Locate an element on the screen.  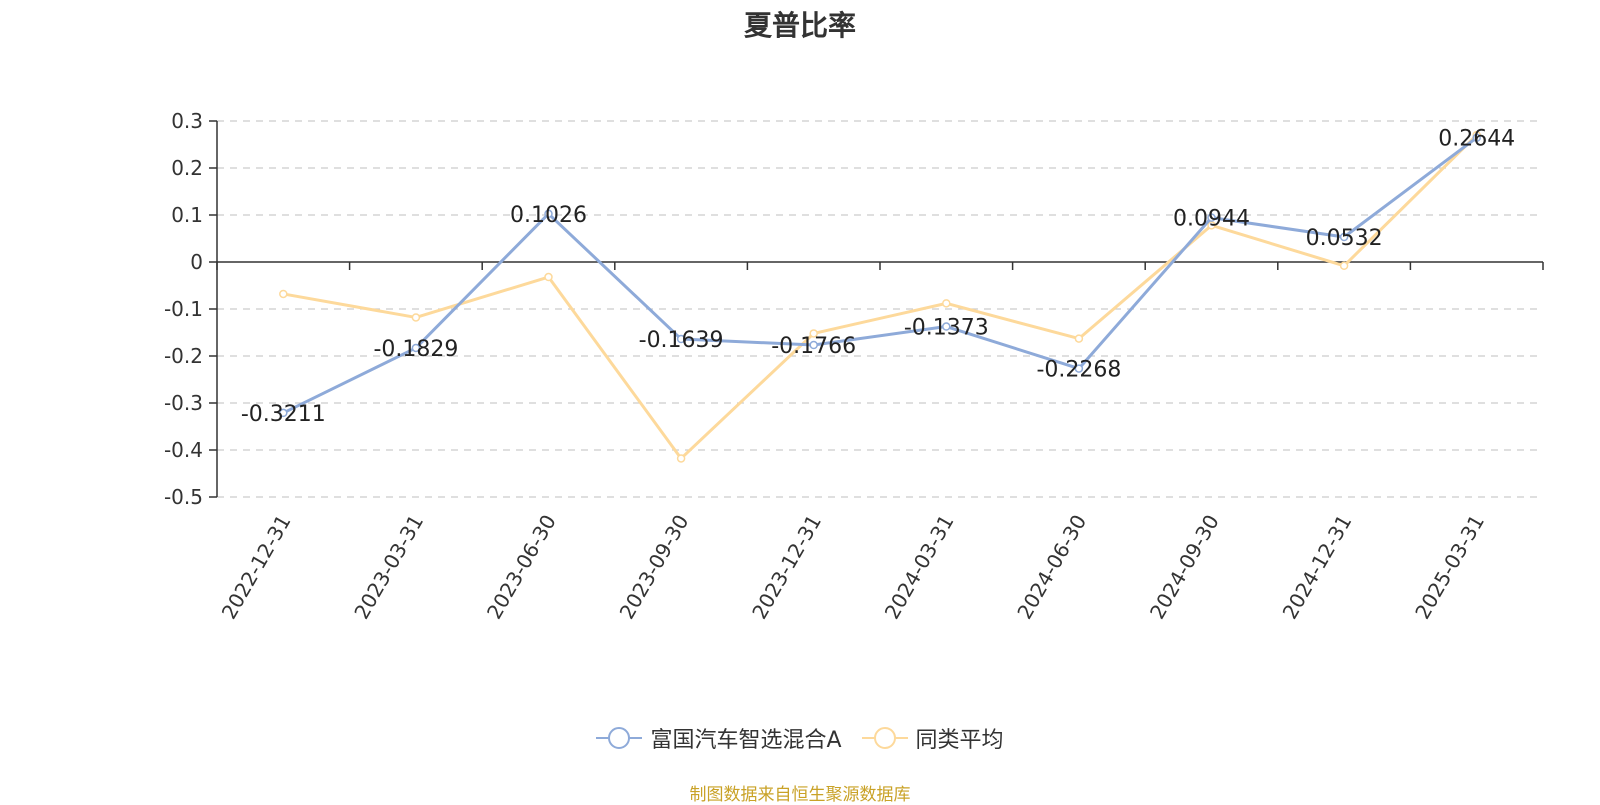
y-tick-label: -0.1 is located at coordinates (183, 309).